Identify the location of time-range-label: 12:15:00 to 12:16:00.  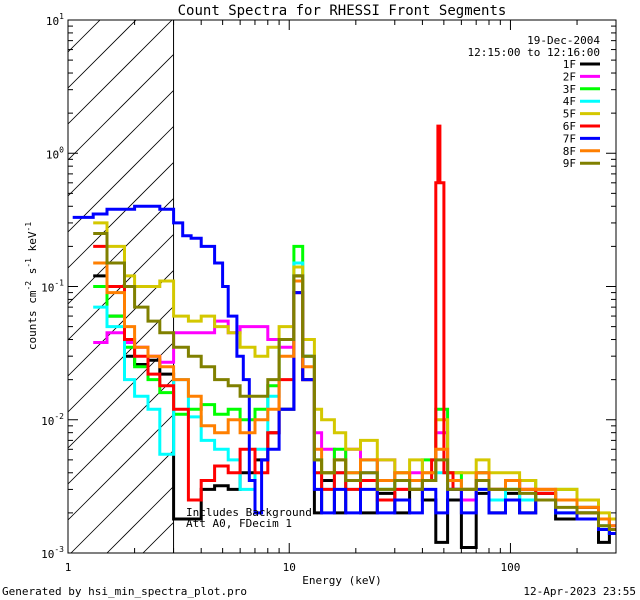
(534, 52).